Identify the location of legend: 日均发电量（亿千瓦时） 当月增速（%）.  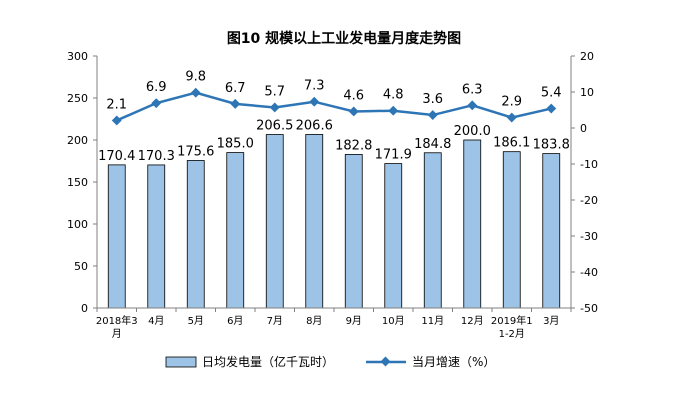
(330, 361).